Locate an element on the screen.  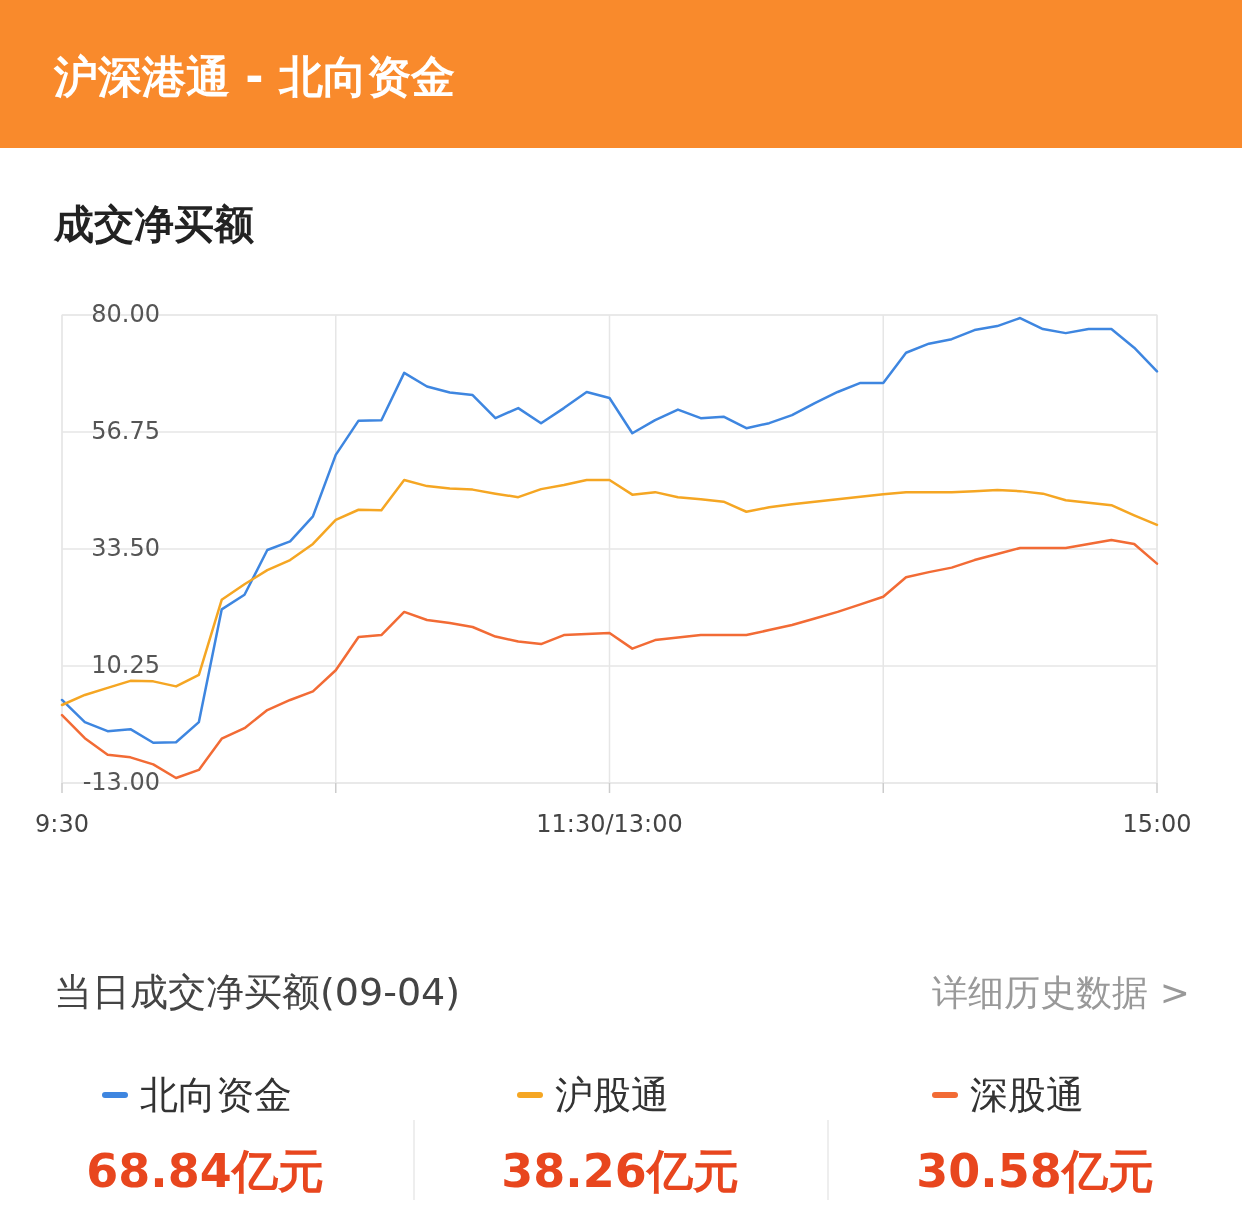
y-tick-label: 80.00 is located at coordinates (125, 314).